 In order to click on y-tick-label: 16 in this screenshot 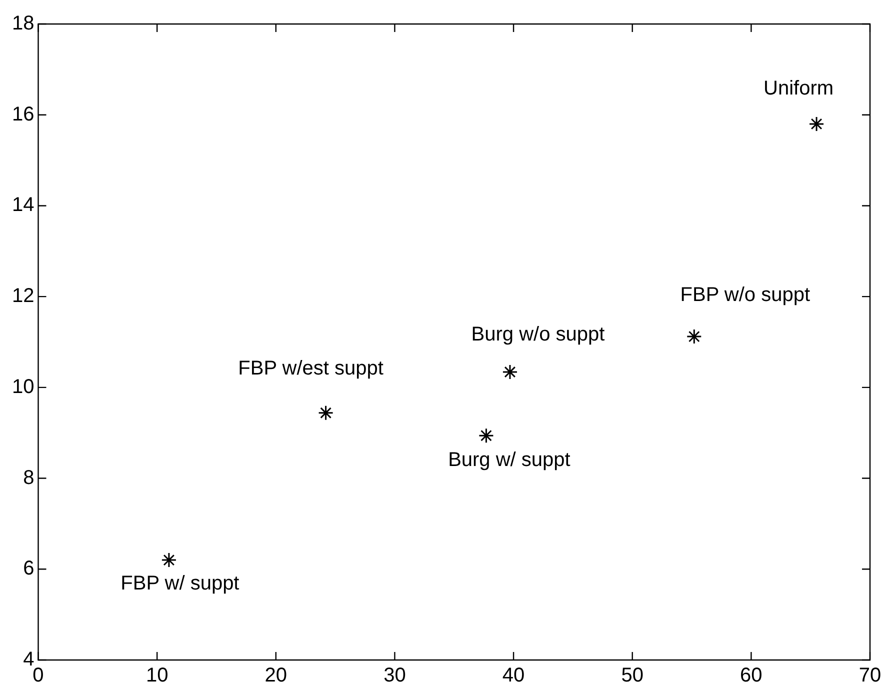, I will do `click(23, 114)`.